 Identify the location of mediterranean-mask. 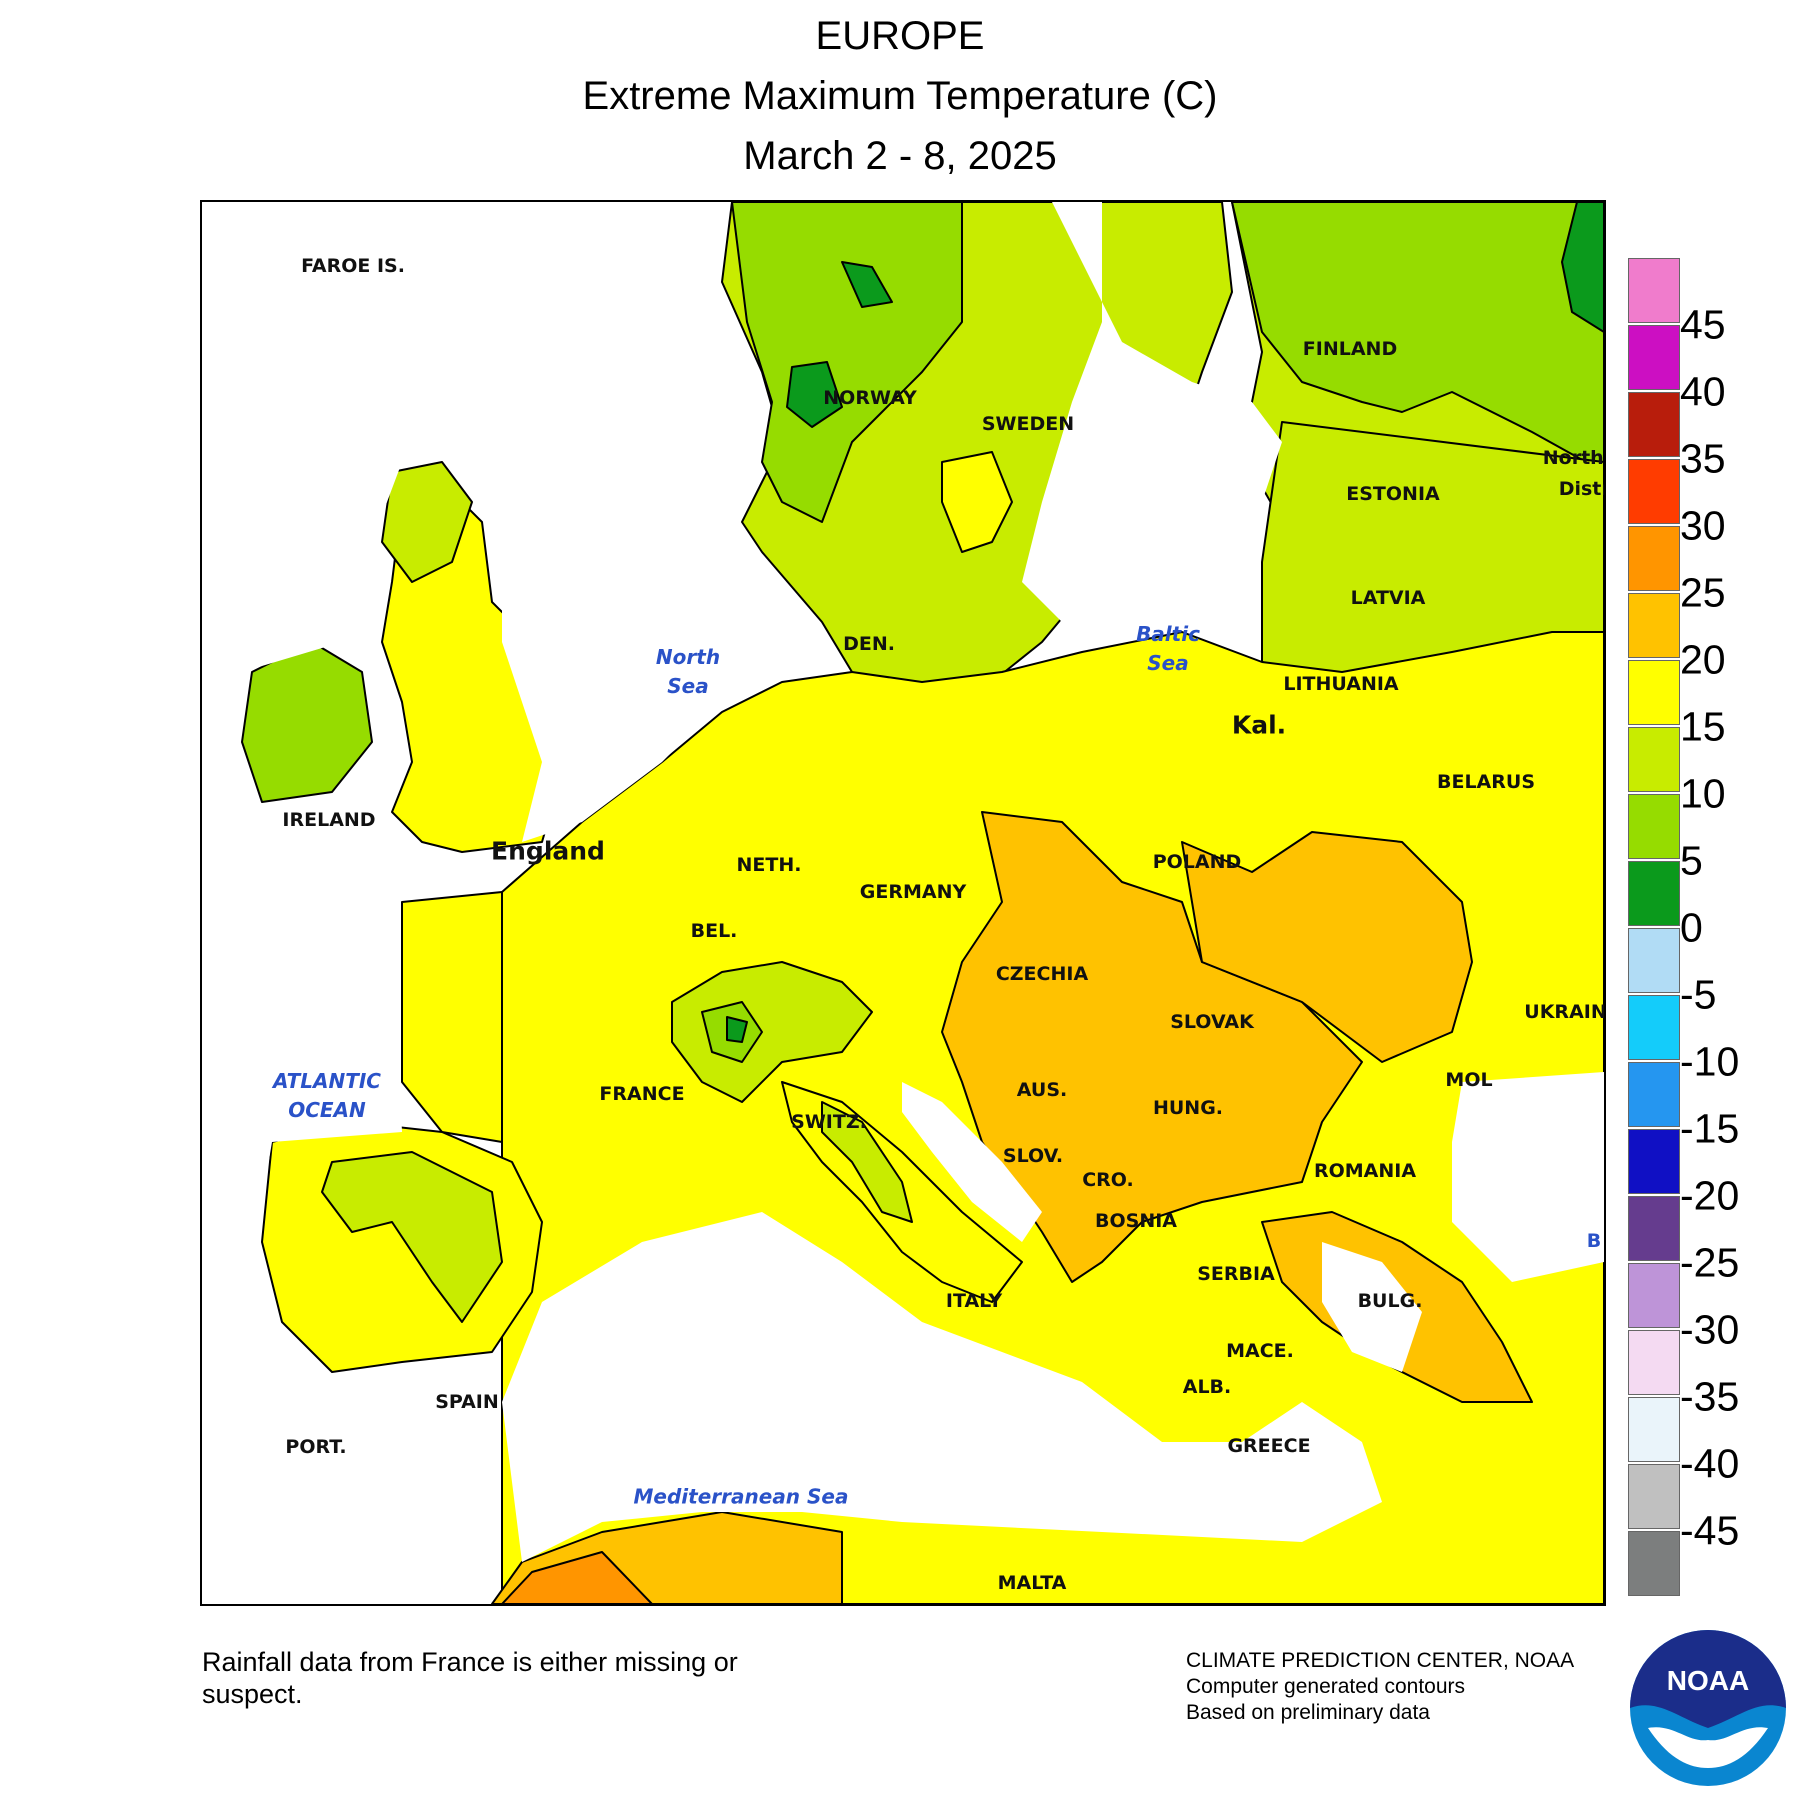
(942, 1387).